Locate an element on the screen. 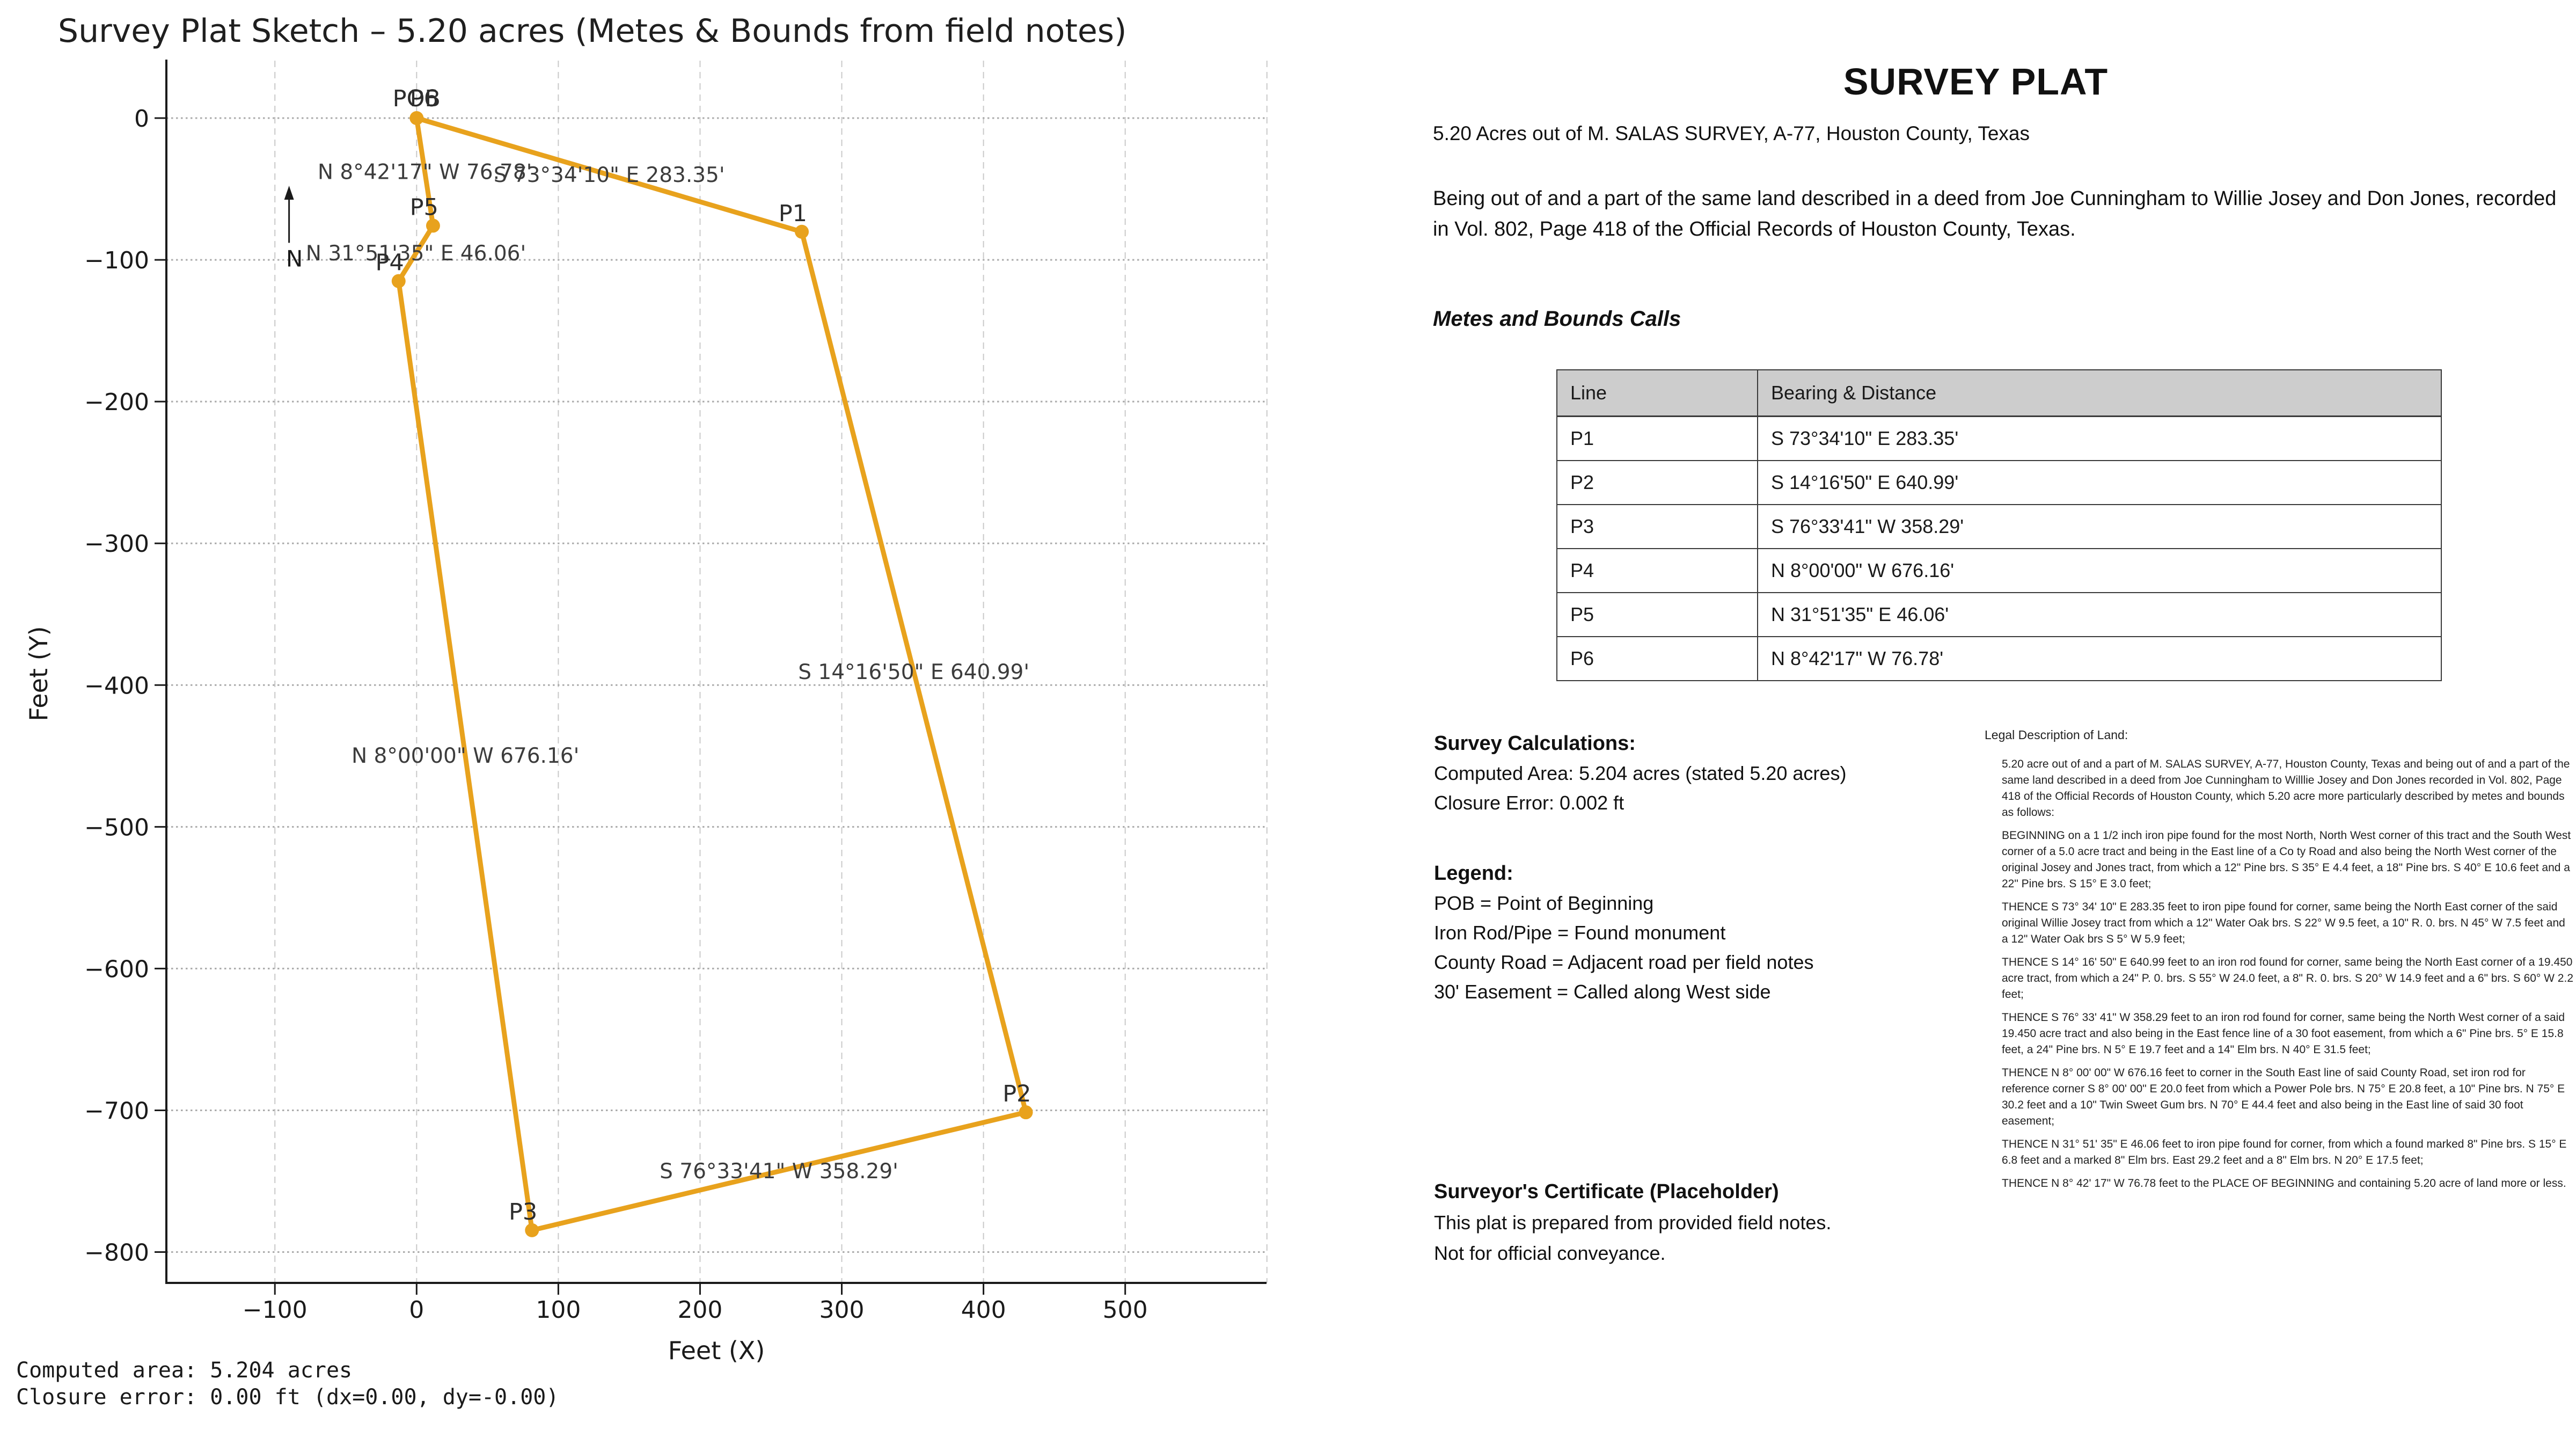 Image resolution: width=2576 pixels, height=1452 pixels. bearing-cell: S 14°16'50" E 640.99' is located at coordinates (2099, 482).